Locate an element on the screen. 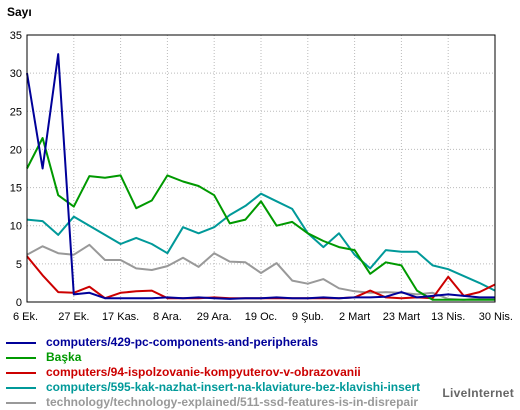 This screenshot has height=410, width=520. y-tick-label: 30 is located at coordinates (16, 74).